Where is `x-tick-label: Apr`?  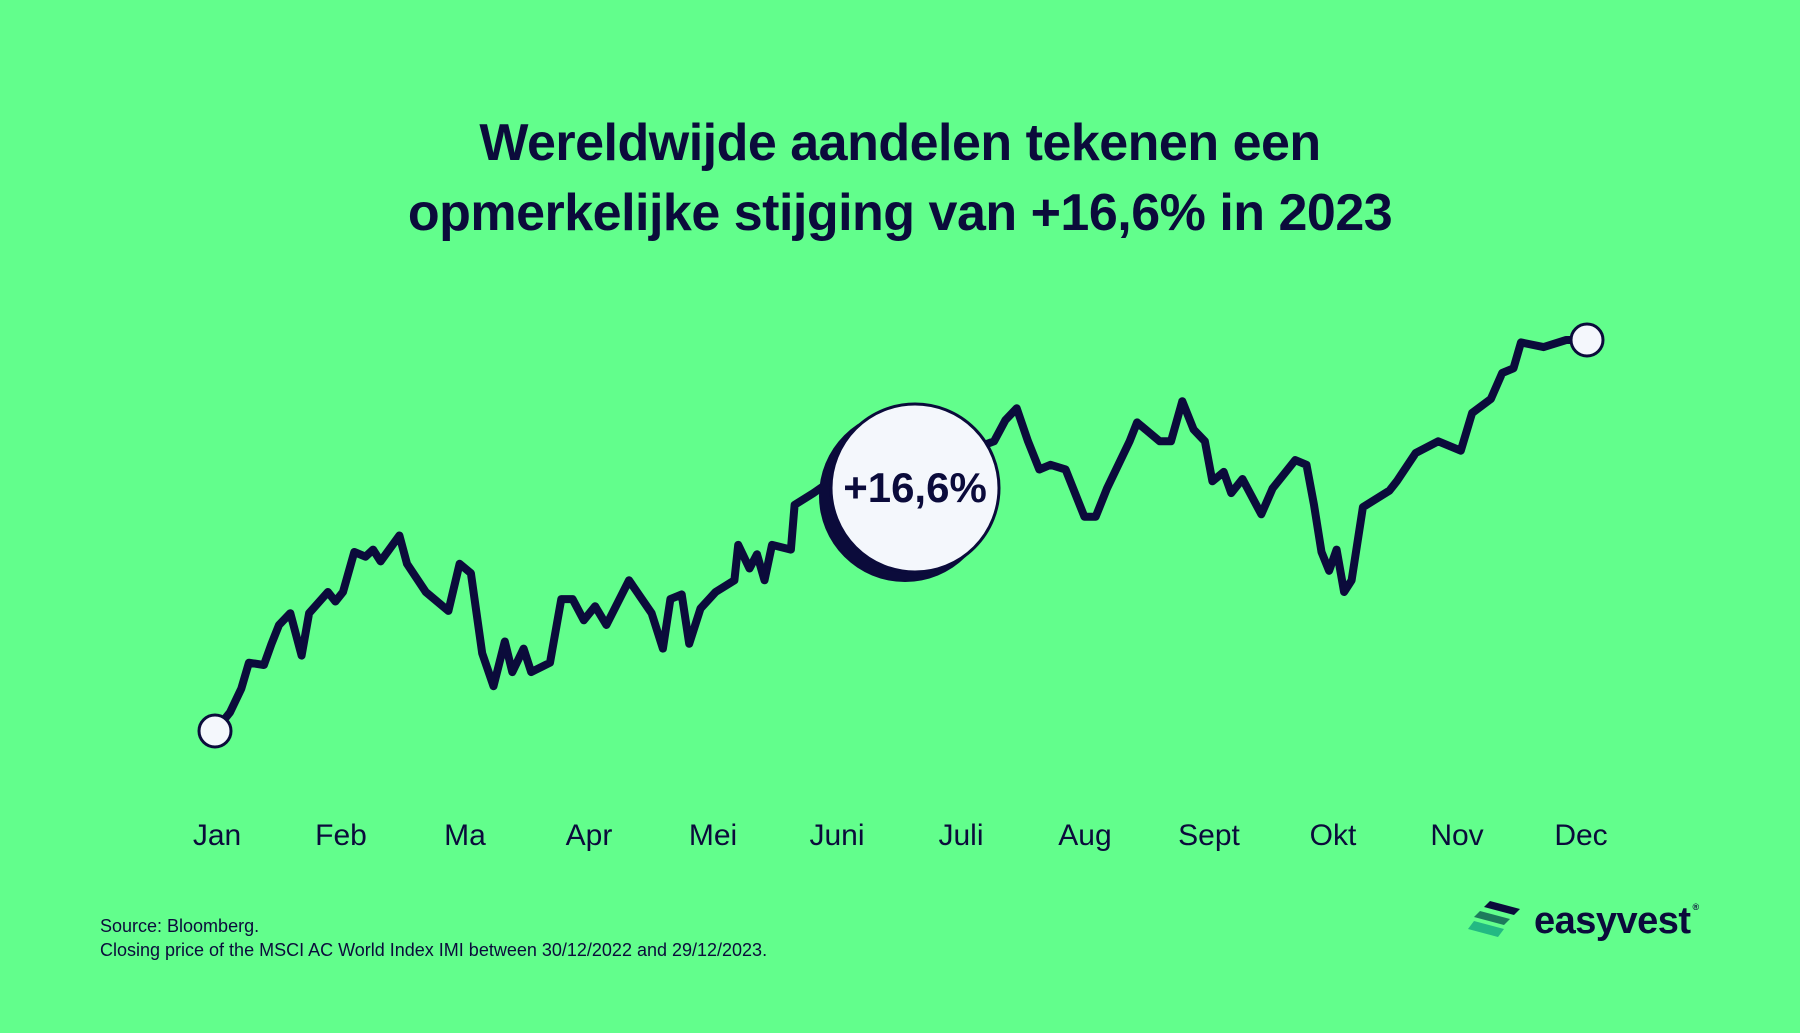 x-tick-label: Apr is located at coordinates (589, 835).